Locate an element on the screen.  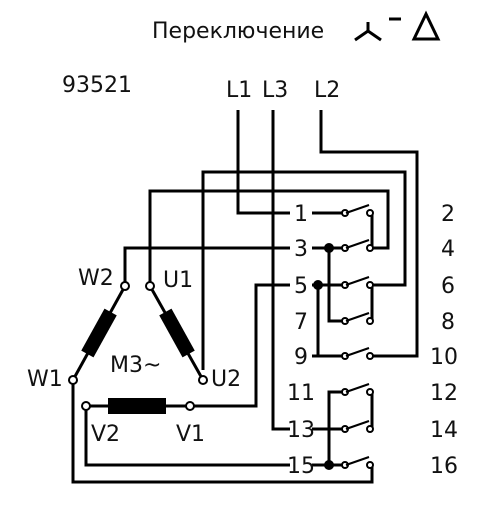
terminal-u1 is located at coordinates (150, 286).